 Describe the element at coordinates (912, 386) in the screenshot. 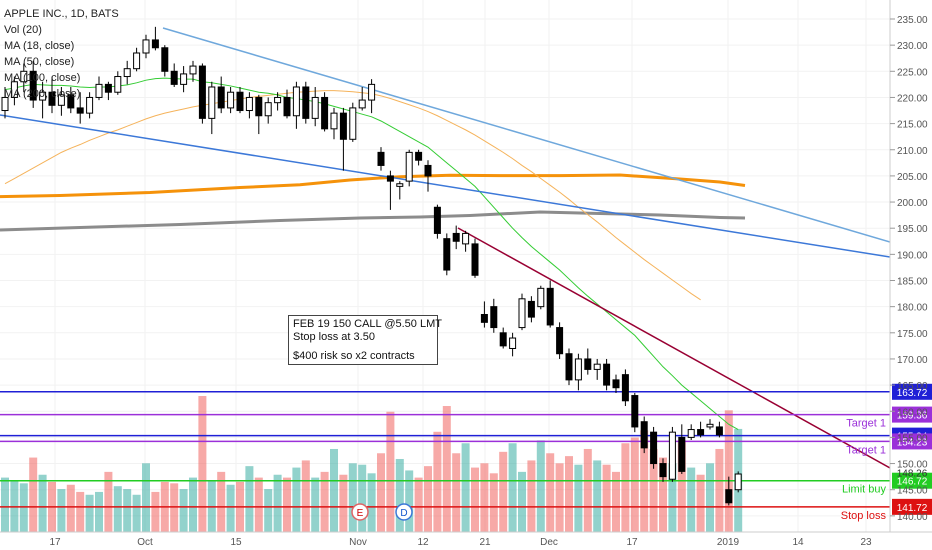

I see `y-tick-label: 165.00` at that location.